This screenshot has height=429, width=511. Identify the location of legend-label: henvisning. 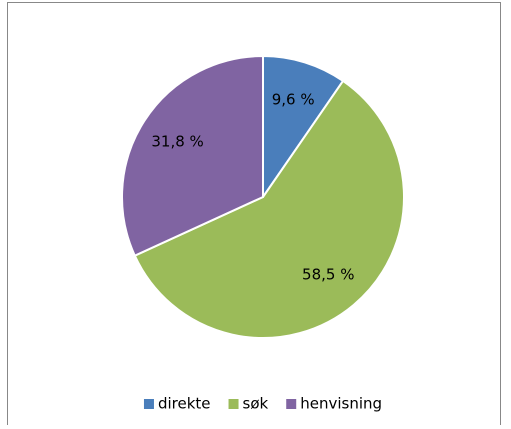
(341, 404).